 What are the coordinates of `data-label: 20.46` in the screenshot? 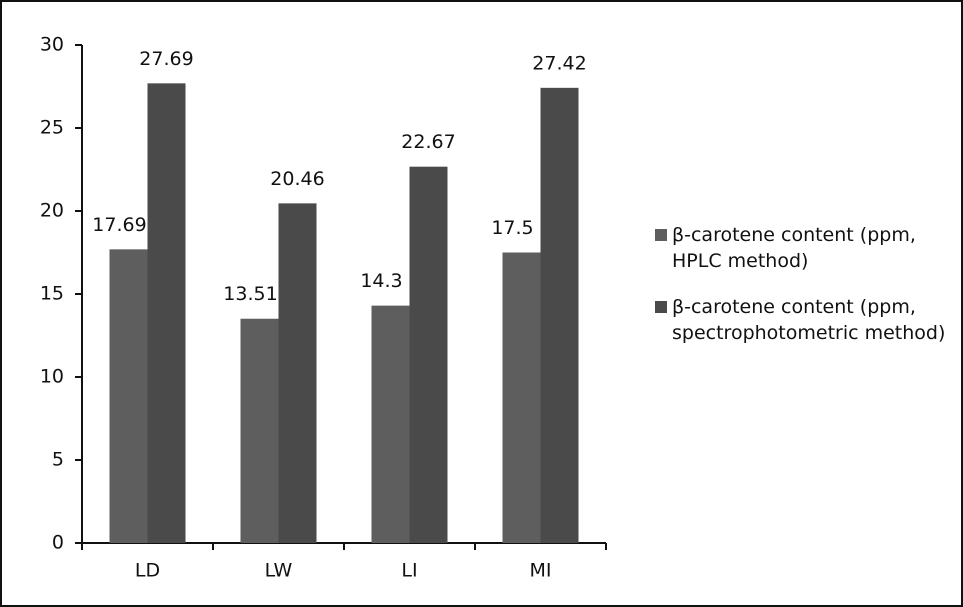 It's located at (297, 179).